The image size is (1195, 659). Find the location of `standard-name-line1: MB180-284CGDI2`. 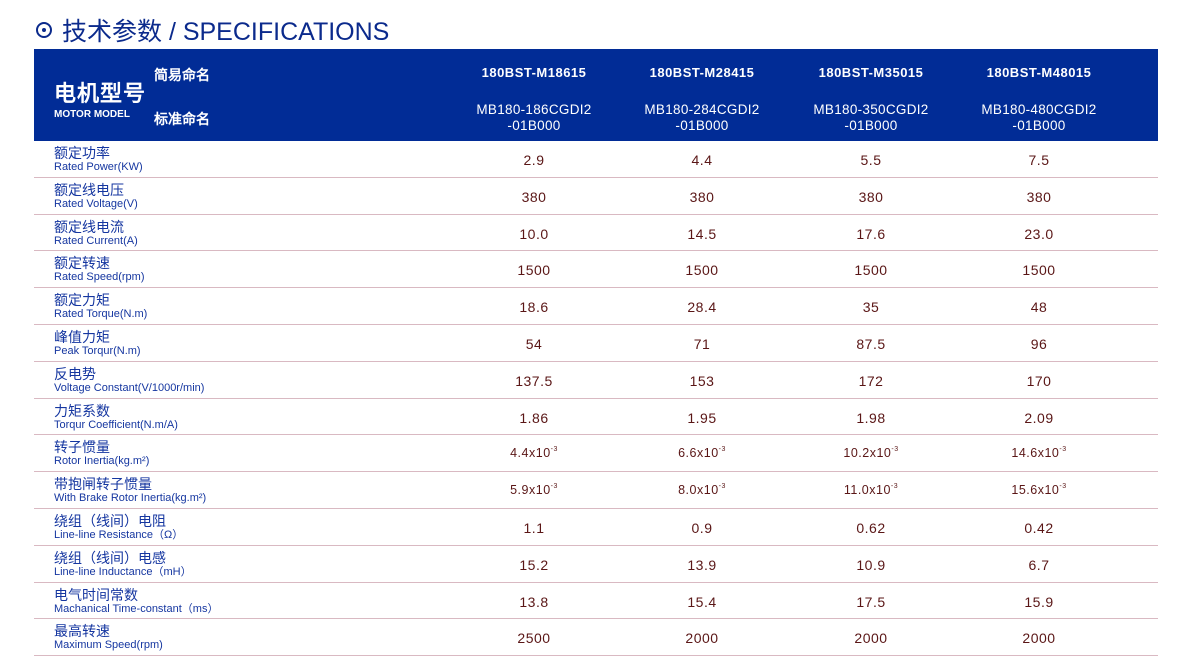

standard-name-line1: MB180-284CGDI2 is located at coordinates (702, 109).